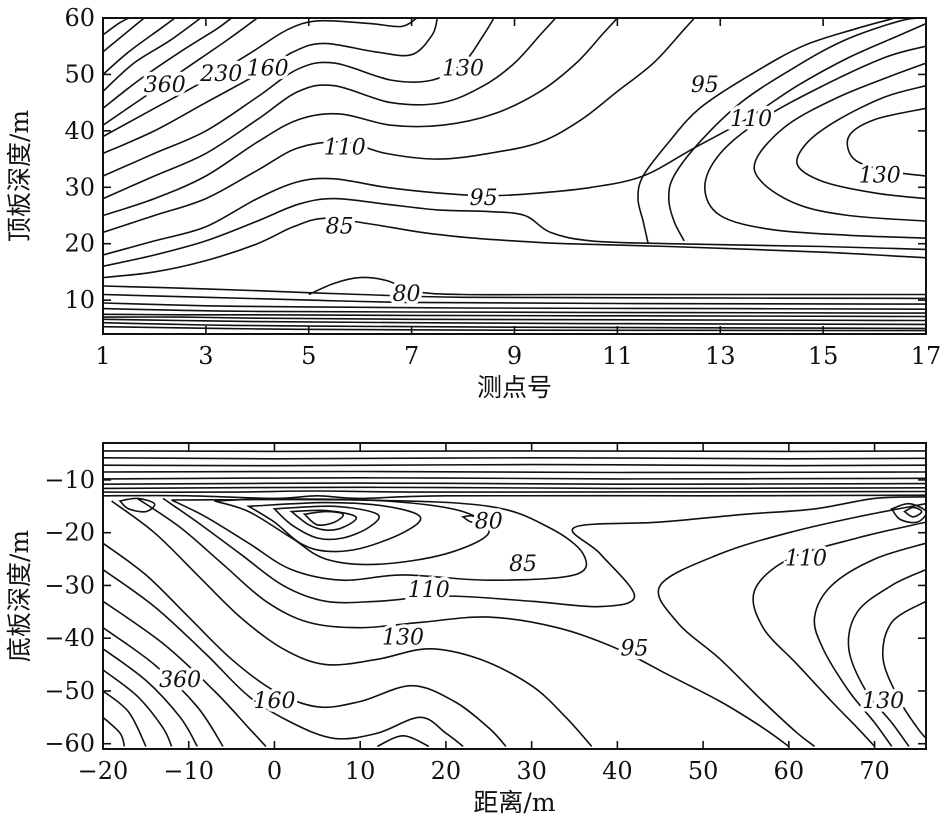 Image resolution: width=944 pixels, height=834 pixels. What do you see at coordinates (79, 187) in the screenshot?
I see `roof-y-tick-label: 30` at bounding box center [79, 187].